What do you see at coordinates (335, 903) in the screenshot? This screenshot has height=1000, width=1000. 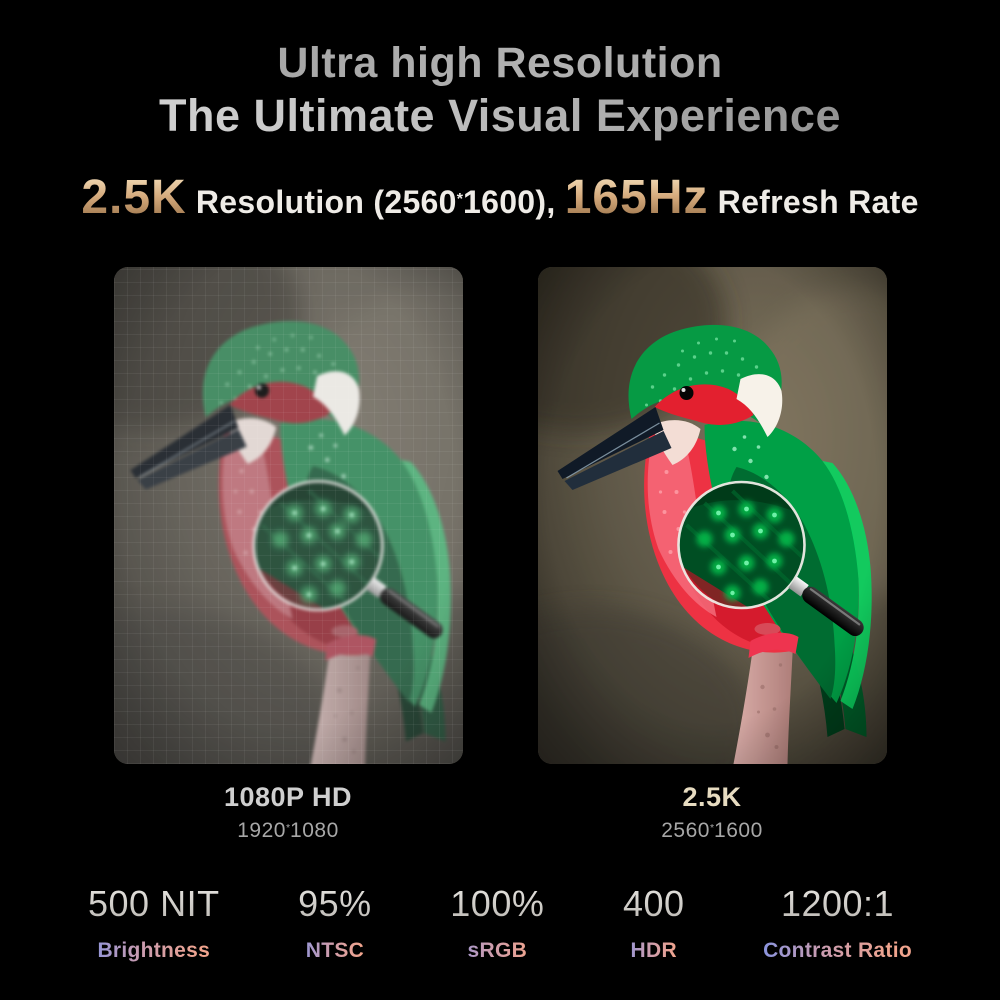 I see `spec-value: 95%` at bounding box center [335, 903].